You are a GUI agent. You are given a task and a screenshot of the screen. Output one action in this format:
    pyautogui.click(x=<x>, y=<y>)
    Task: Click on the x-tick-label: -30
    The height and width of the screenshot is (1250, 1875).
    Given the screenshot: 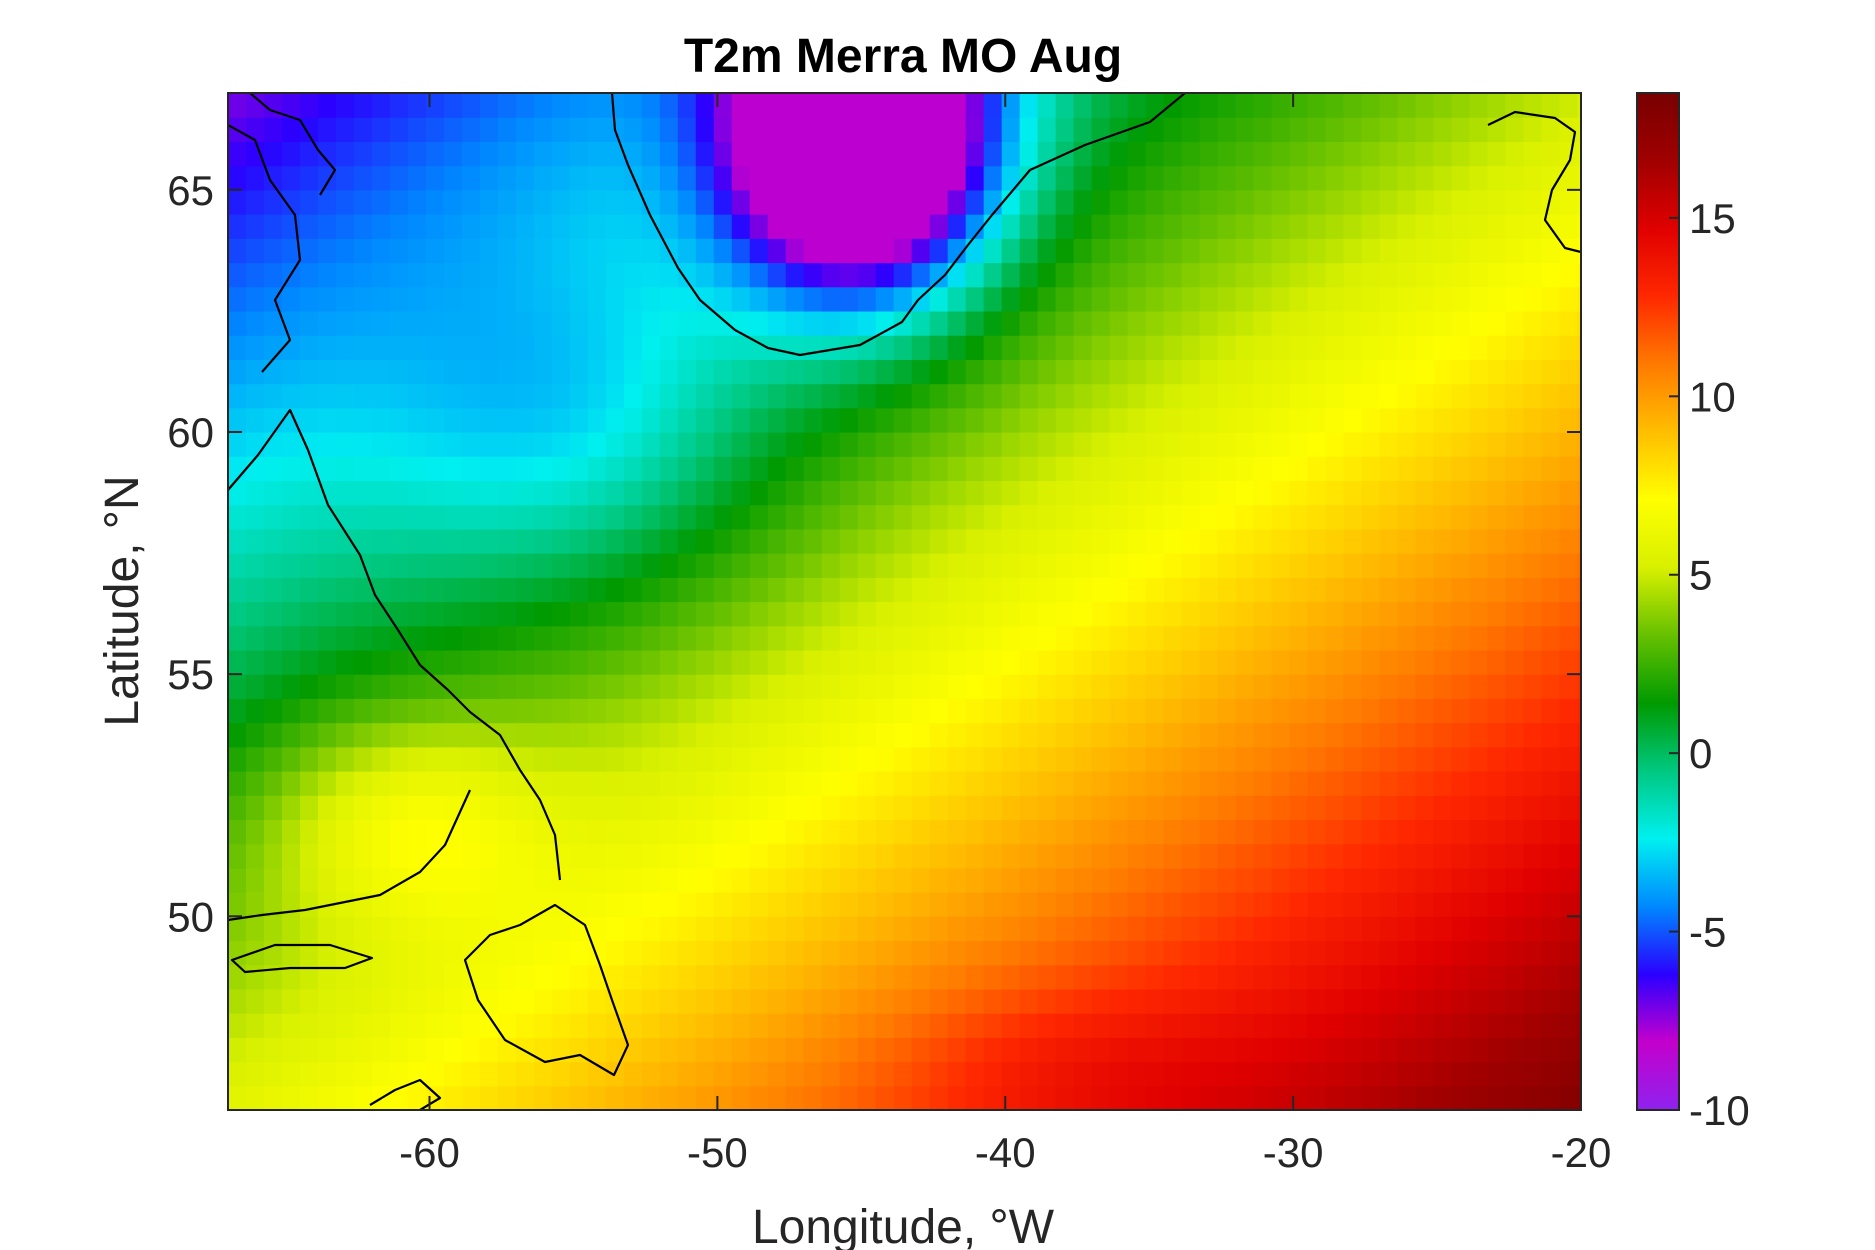 What is the action you would take?
    pyautogui.click(x=1293, y=1152)
    